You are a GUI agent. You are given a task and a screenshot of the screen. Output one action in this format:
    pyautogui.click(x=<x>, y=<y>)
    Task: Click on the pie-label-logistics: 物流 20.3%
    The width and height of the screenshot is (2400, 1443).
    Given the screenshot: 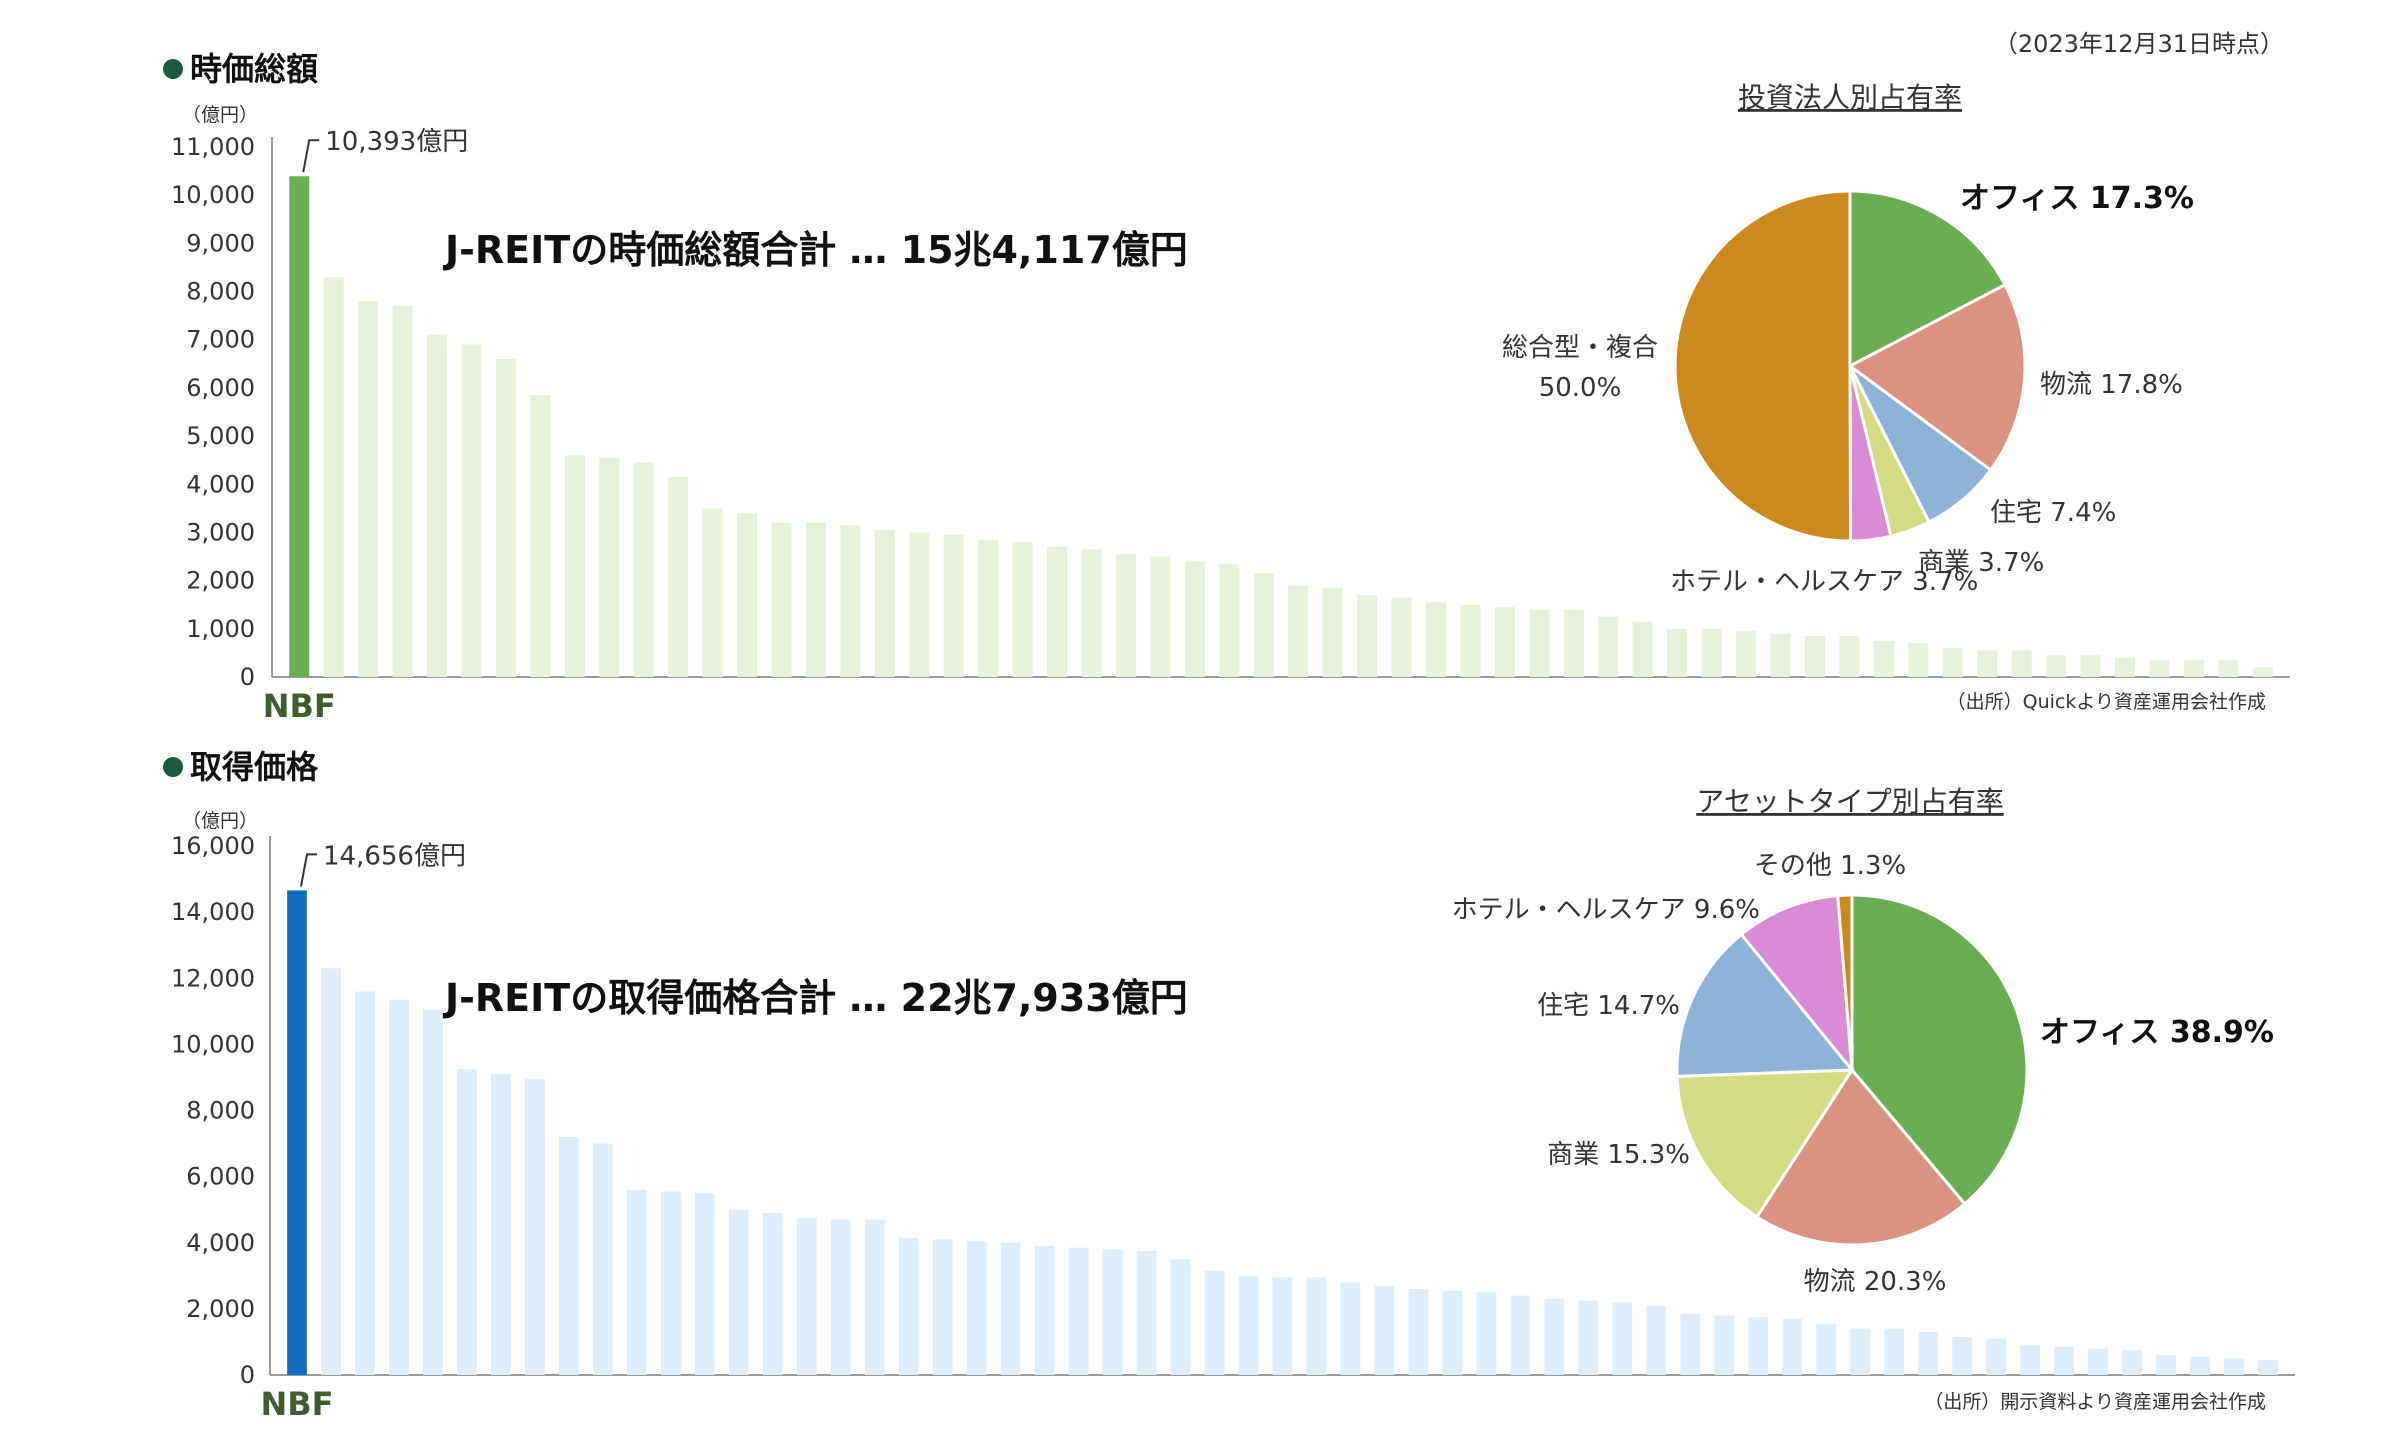 What is the action you would take?
    pyautogui.click(x=1875, y=1282)
    